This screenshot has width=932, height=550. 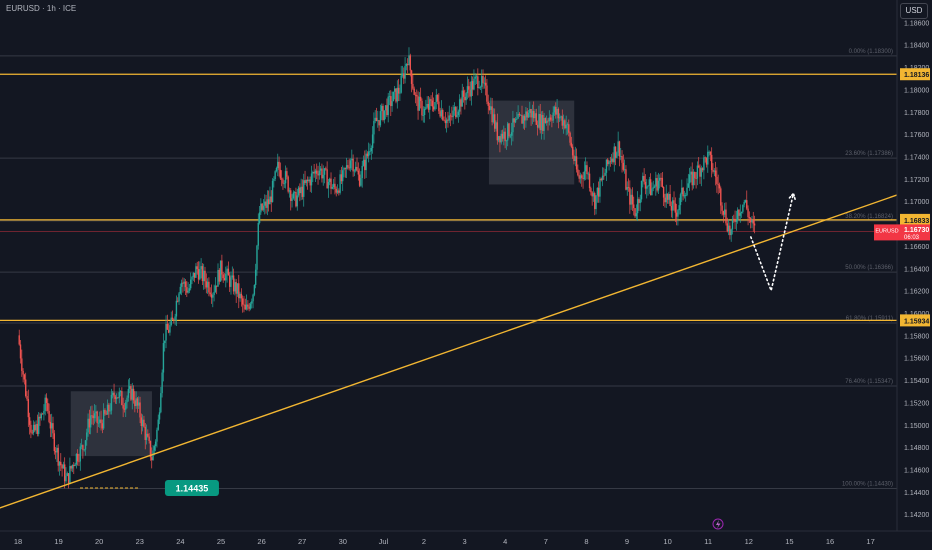 I want to click on fib-level-label: 100.00% (1.14430), so click(x=867, y=485).